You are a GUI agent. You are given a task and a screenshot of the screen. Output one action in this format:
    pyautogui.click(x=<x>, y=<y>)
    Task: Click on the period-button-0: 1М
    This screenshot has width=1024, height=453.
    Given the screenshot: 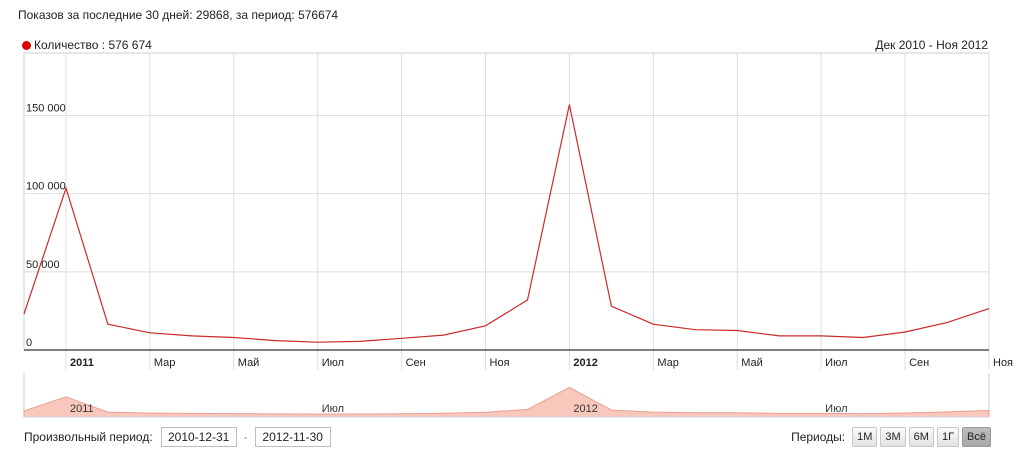 What is the action you would take?
    pyautogui.click(x=865, y=437)
    